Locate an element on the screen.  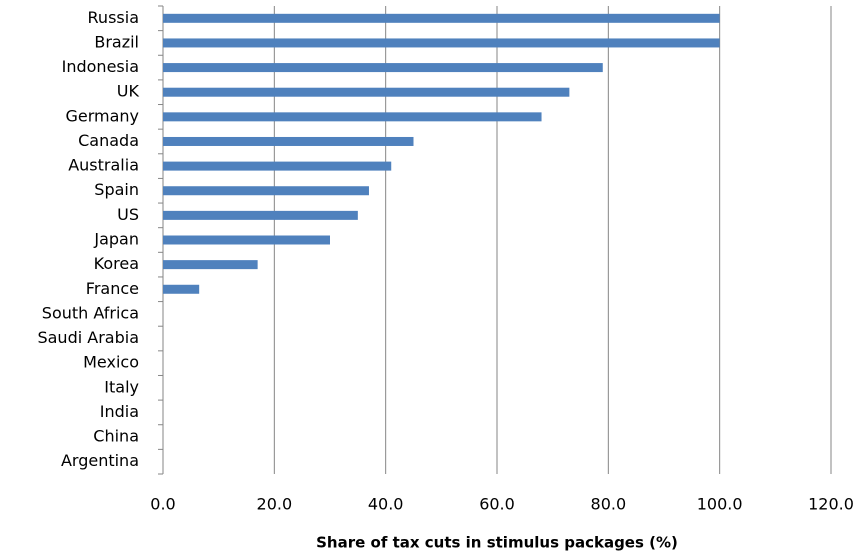
y-tick-label: Russia is located at coordinates (113, 17).